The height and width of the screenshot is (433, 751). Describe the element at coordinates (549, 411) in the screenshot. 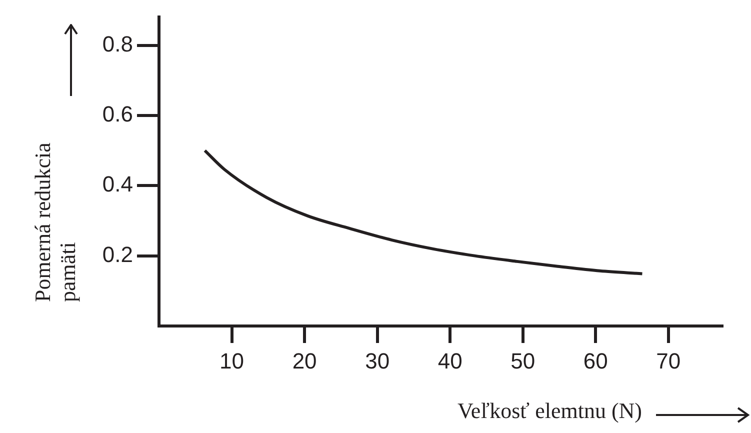

I see `x-axis-title: Veľkosť elemtnu (N)` at that location.